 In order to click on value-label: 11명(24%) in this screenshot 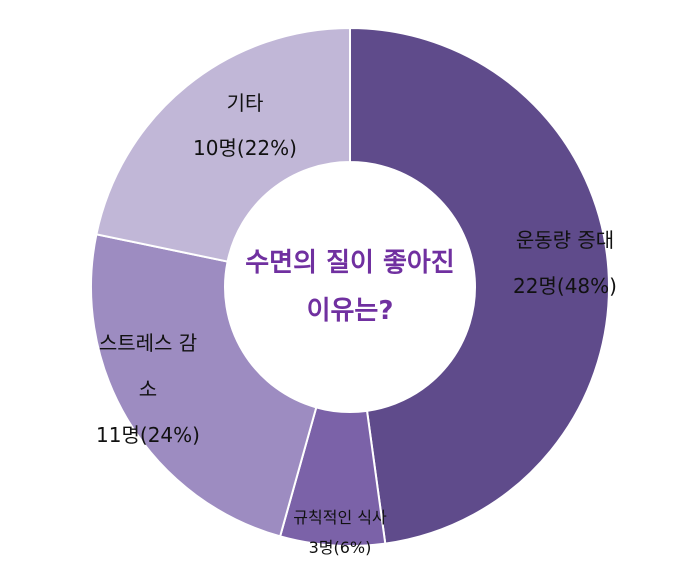, I will do `click(148, 435)`.